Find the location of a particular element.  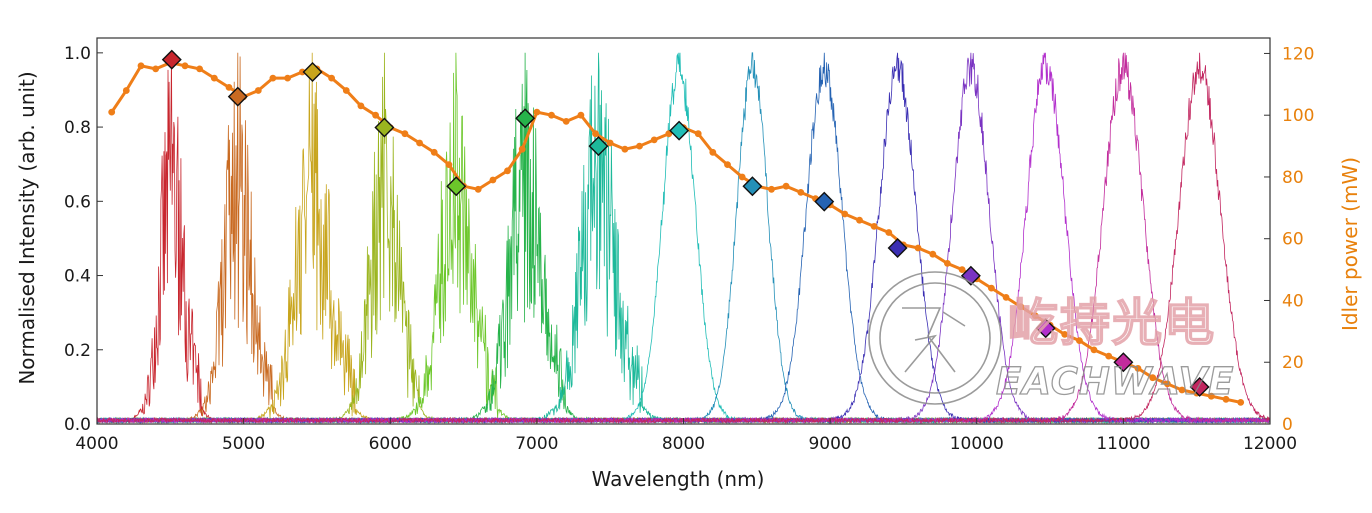

y-tick-label: 0.8 is located at coordinates (77, 128).